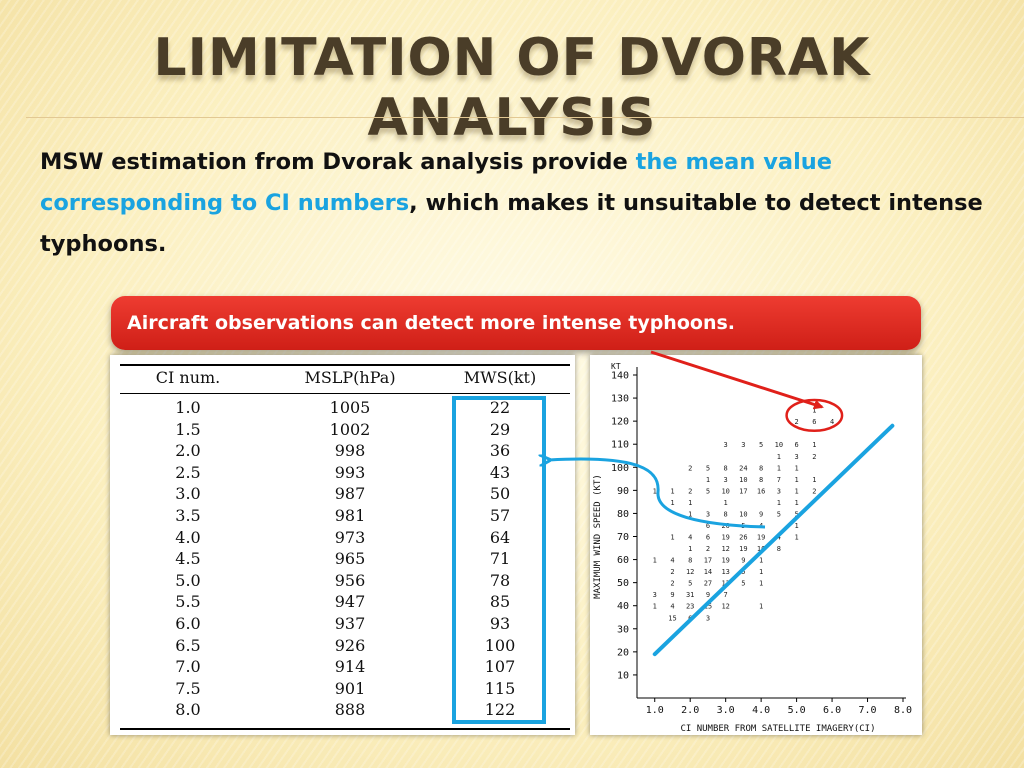 The height and width of the screenshot is (768, 1024). What do you see at coordinates (188, 407) in the screenshot?
I see `cell-ci: 1.0` at bounding box center [188, 407].